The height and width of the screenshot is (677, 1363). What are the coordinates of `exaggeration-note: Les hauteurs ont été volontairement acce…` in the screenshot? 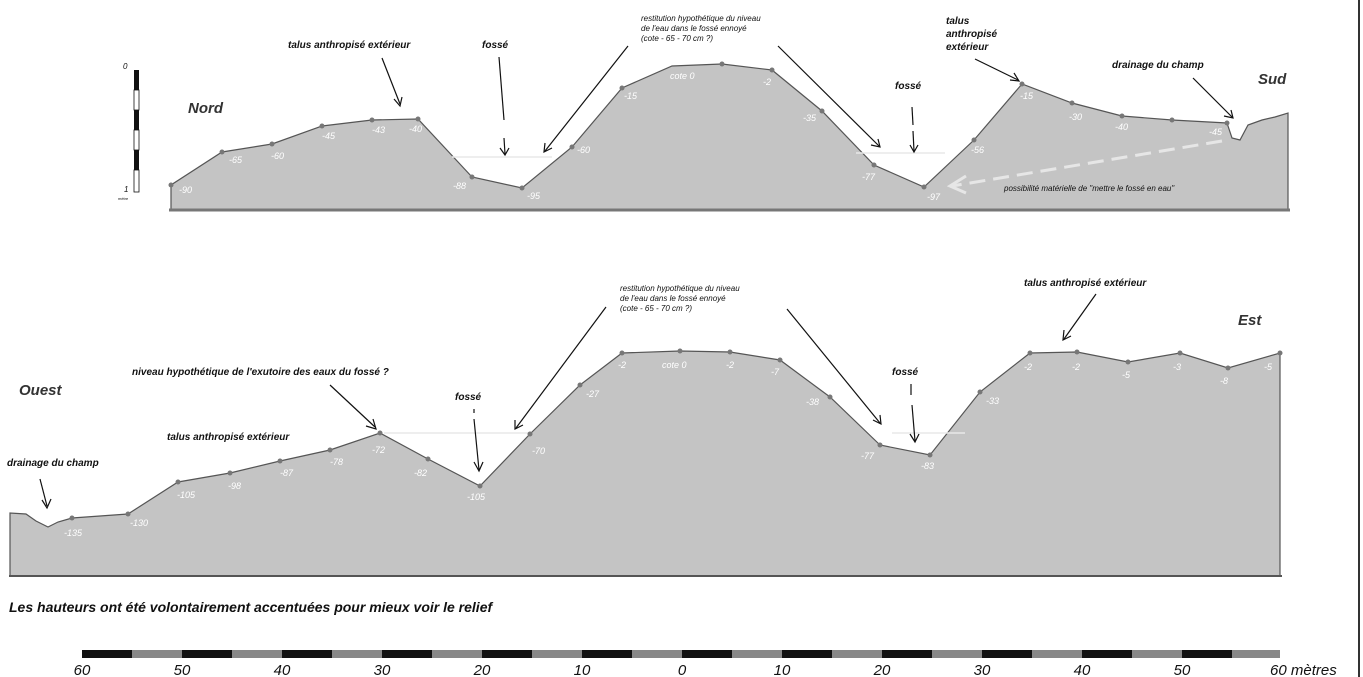 It's located at (251, 607).